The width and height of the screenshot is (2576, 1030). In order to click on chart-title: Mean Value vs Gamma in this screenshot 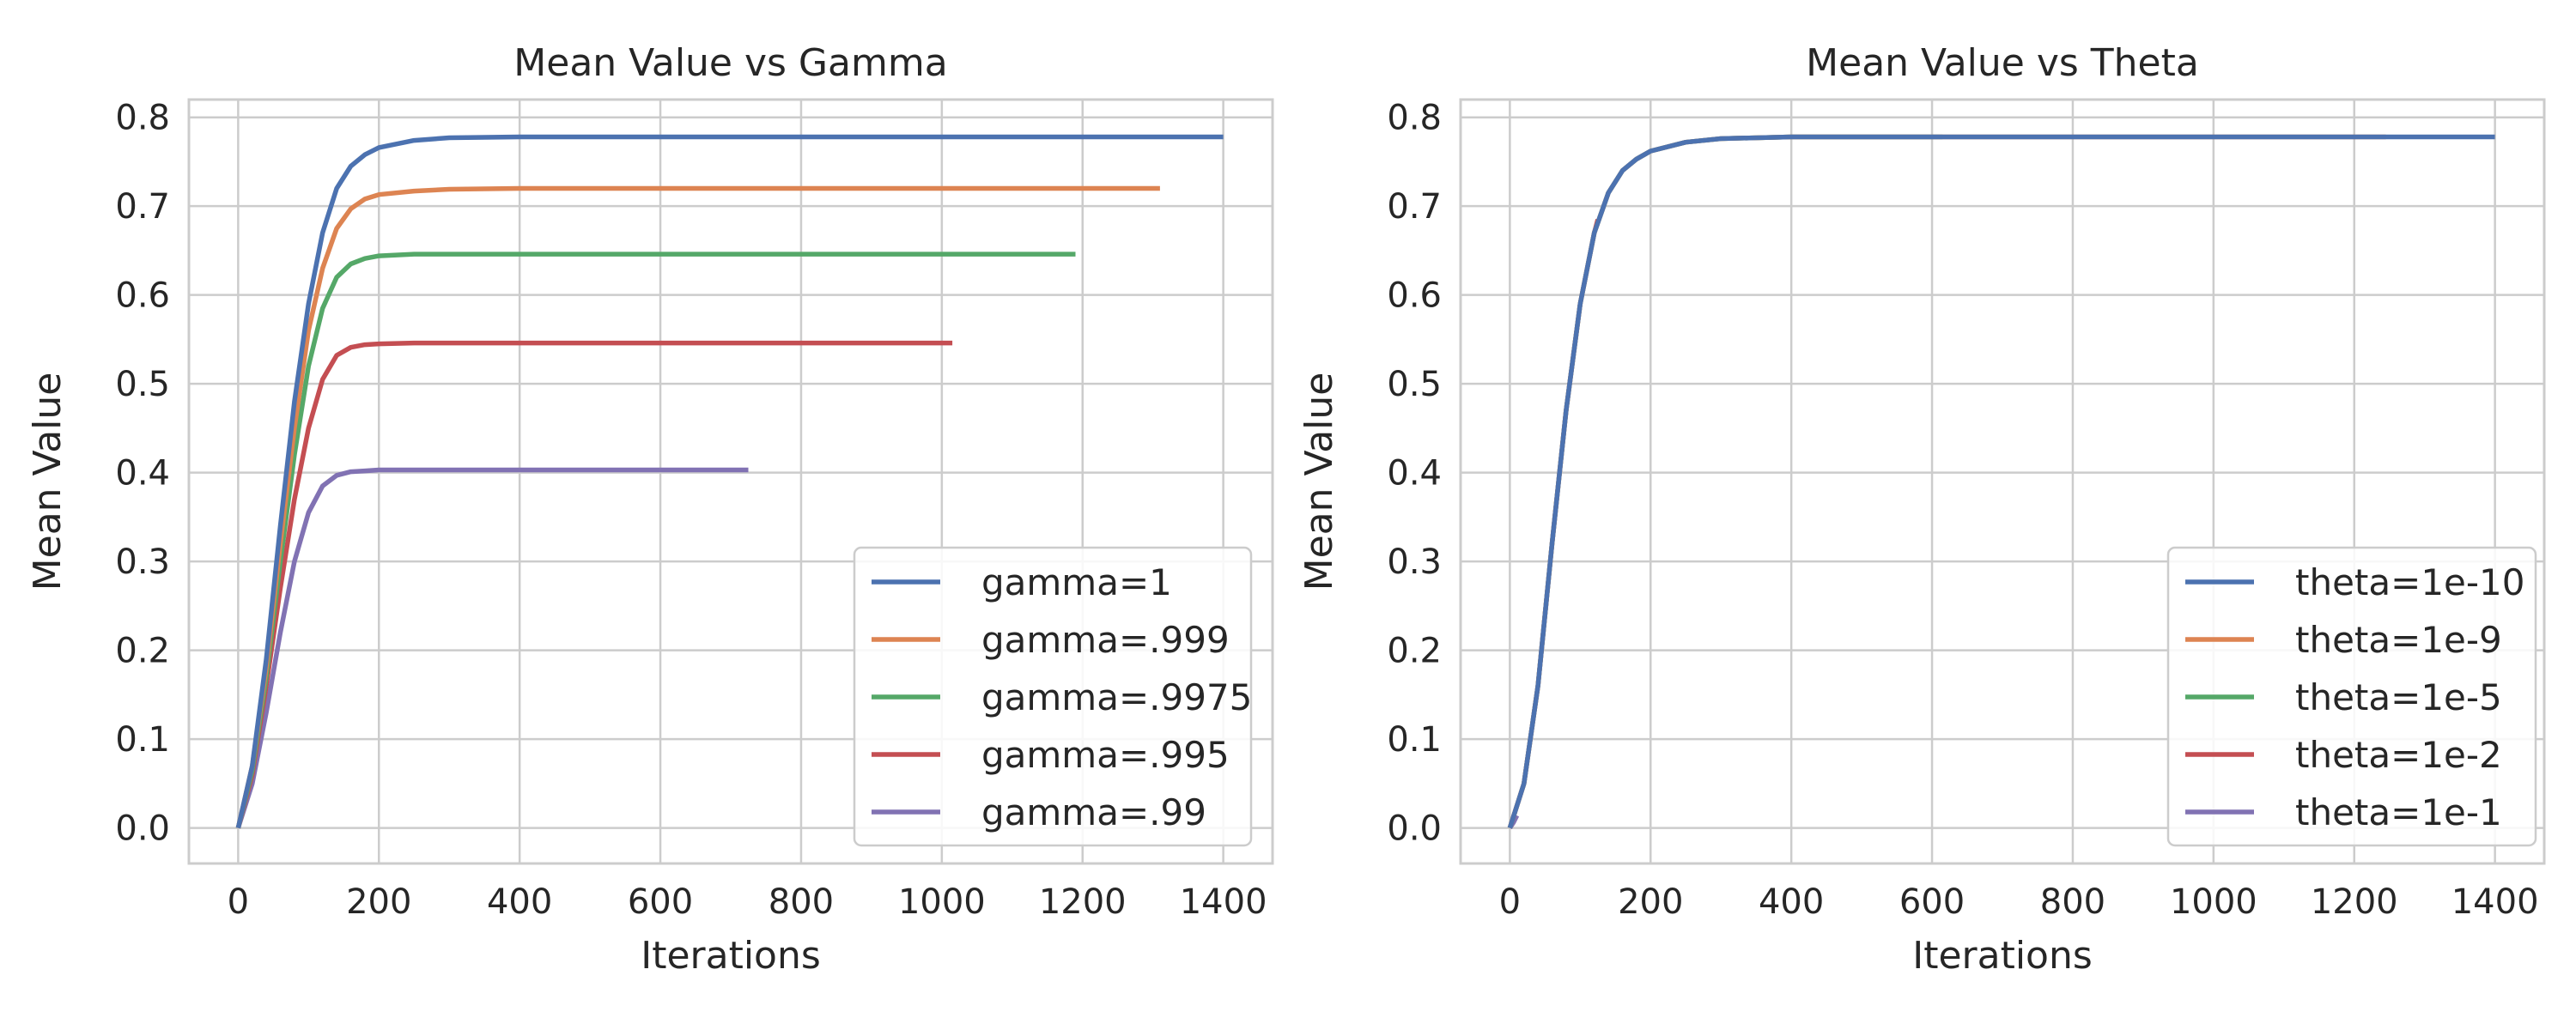, I will do `click(730, 63)`.